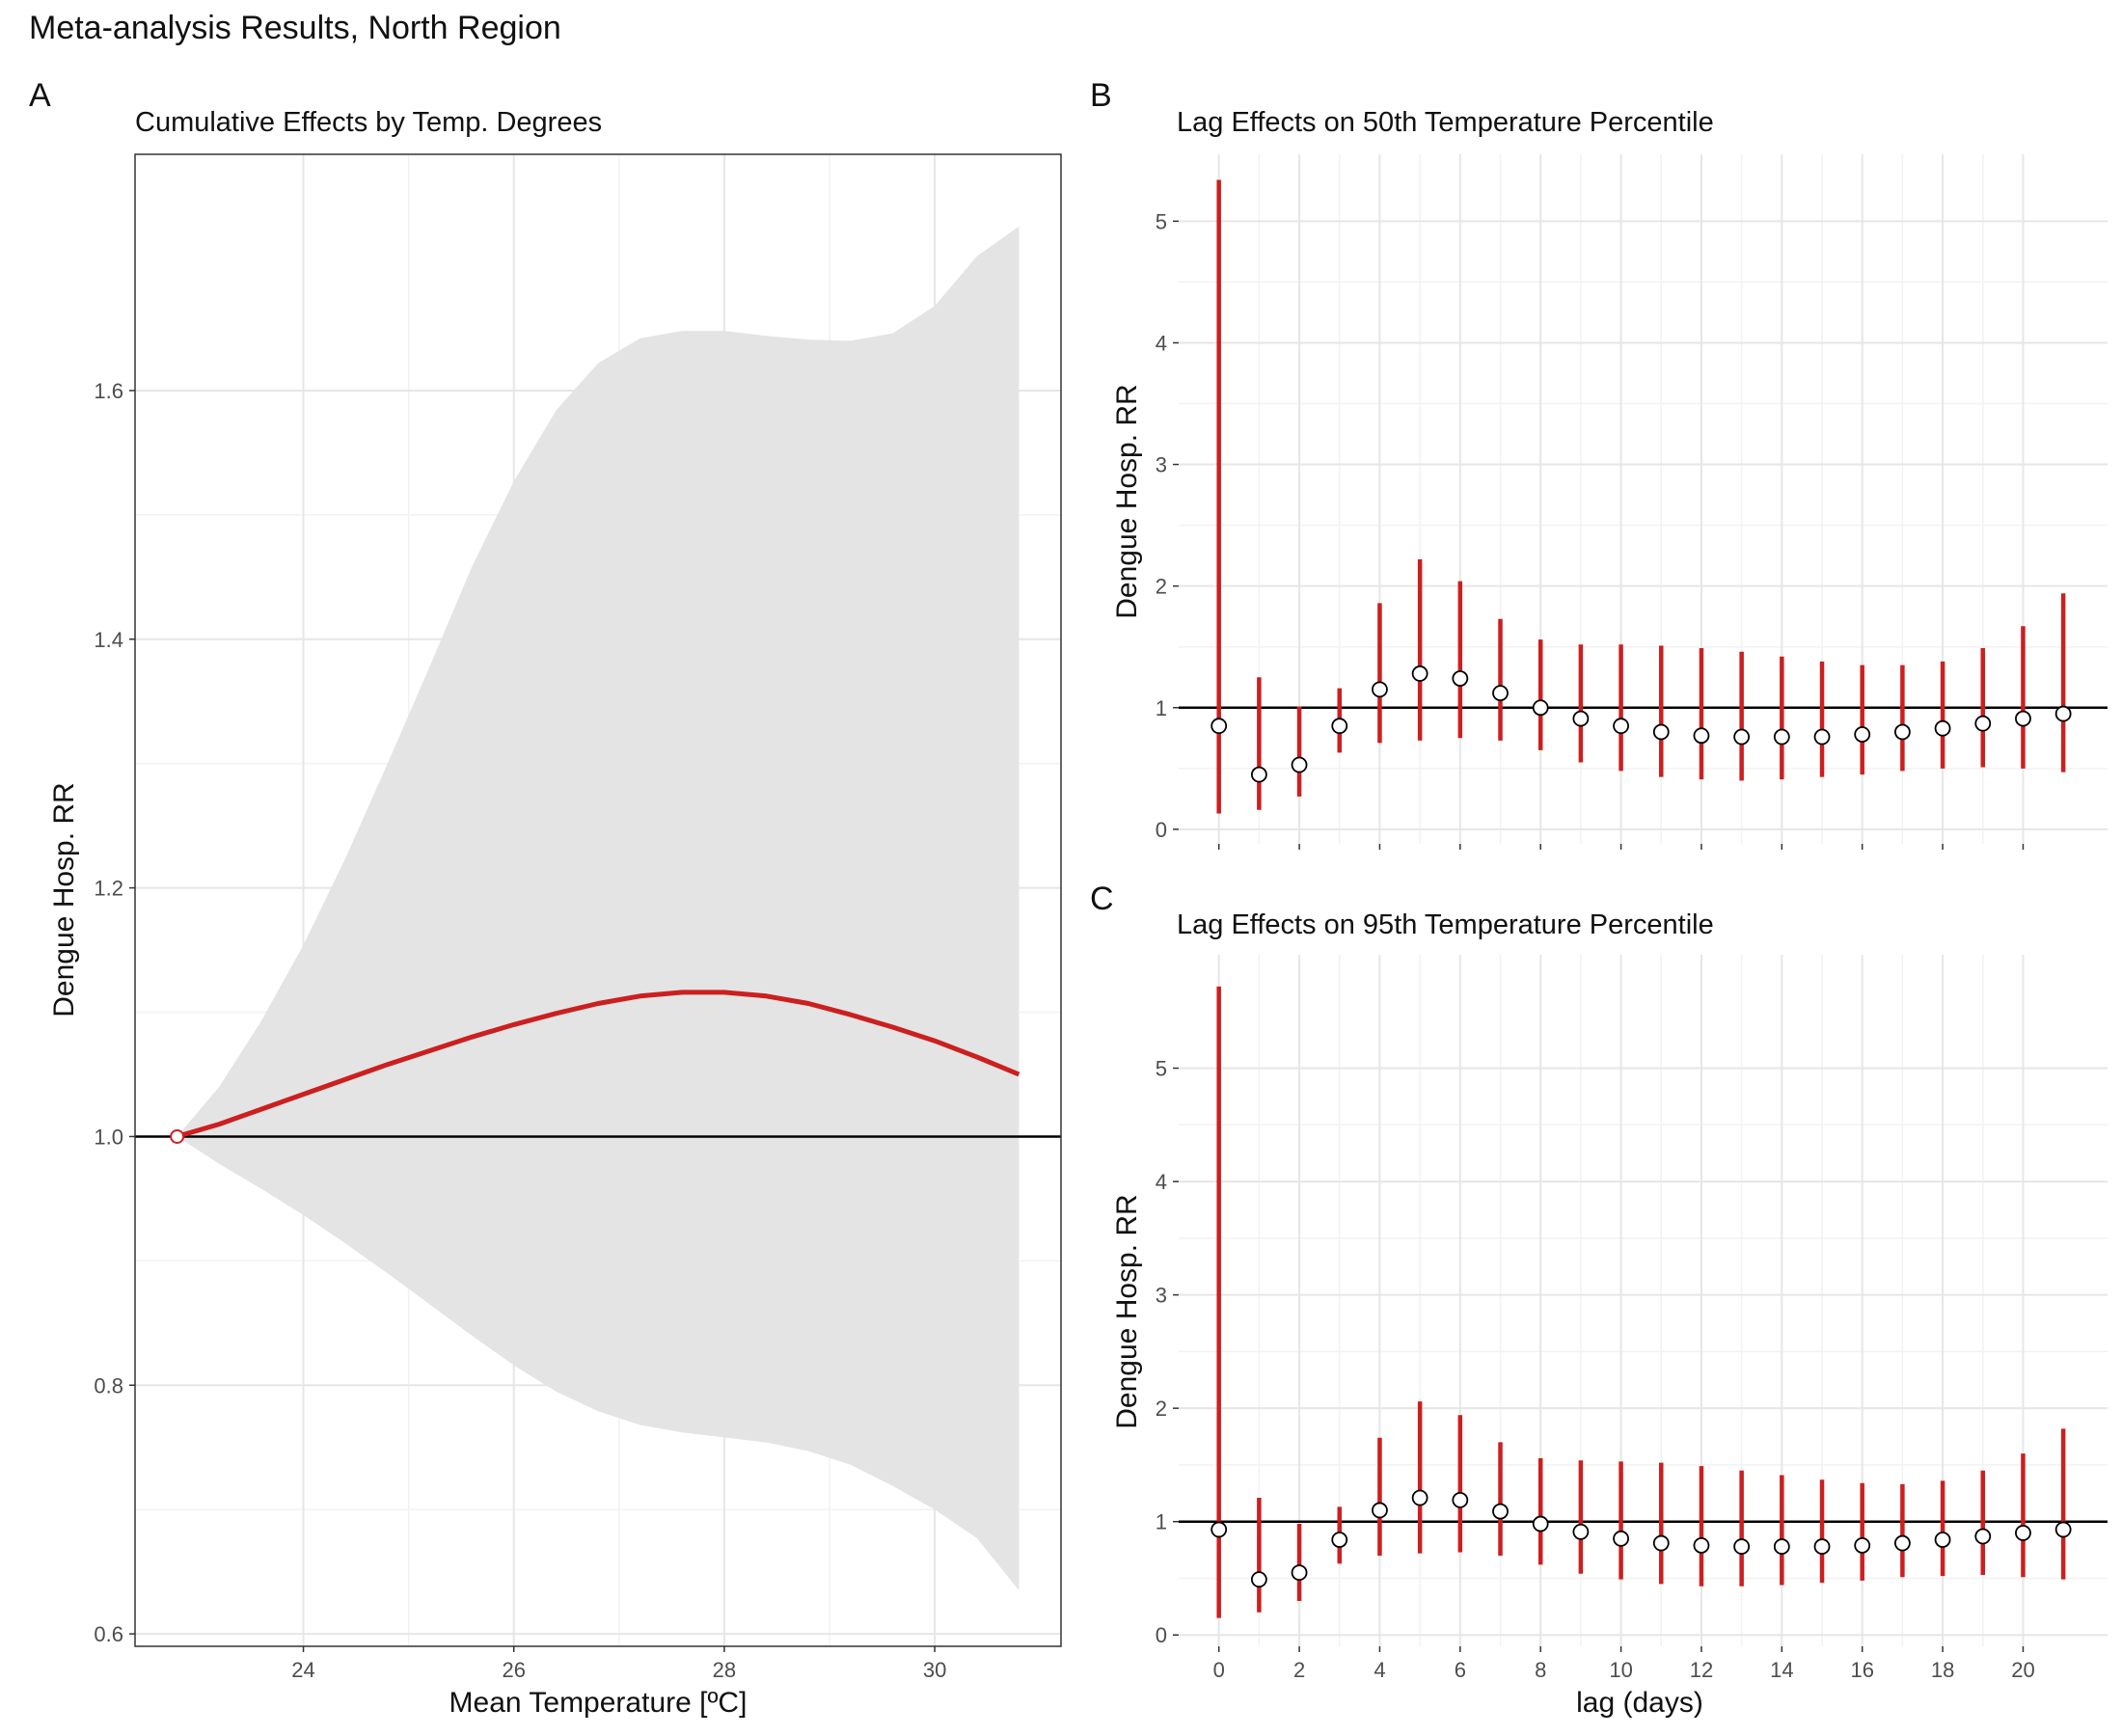 Image resolution: width=2122 pixels, height=1736 pixels. Describe the element at coordinates (599, 1703) in the screenshot. I see `panel-a-x-axis-title: Mean Temperature [ºC]` at that location.